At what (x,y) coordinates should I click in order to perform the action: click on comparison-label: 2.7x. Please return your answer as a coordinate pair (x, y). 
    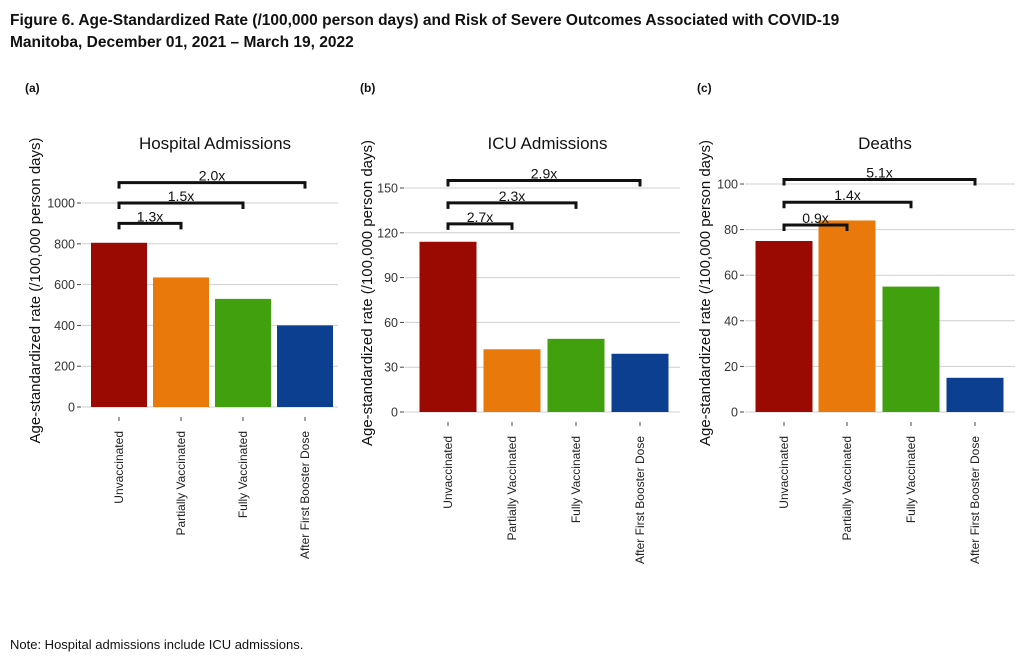
    Looking at the image, I should click on (480, 217).